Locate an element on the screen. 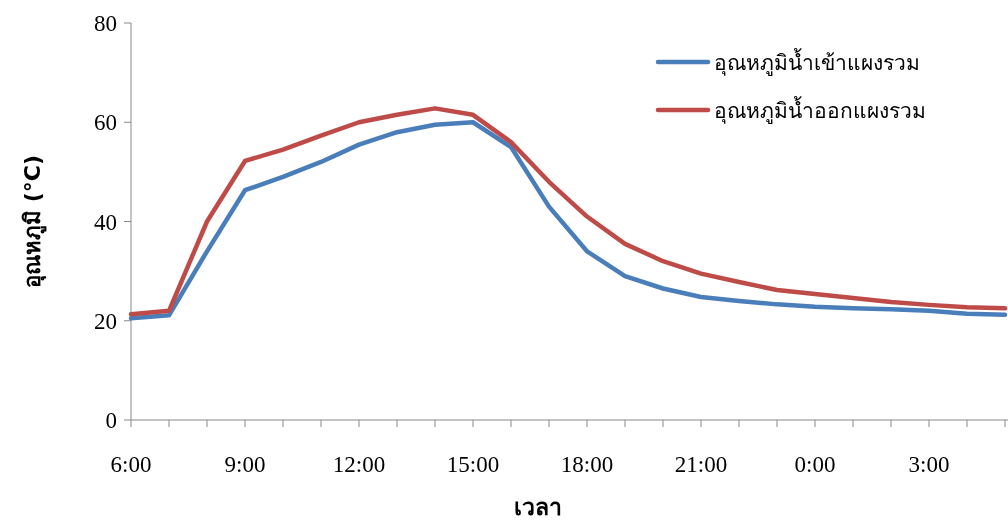  x-tick-label: 6:00 is located at coordinates (131, 464).